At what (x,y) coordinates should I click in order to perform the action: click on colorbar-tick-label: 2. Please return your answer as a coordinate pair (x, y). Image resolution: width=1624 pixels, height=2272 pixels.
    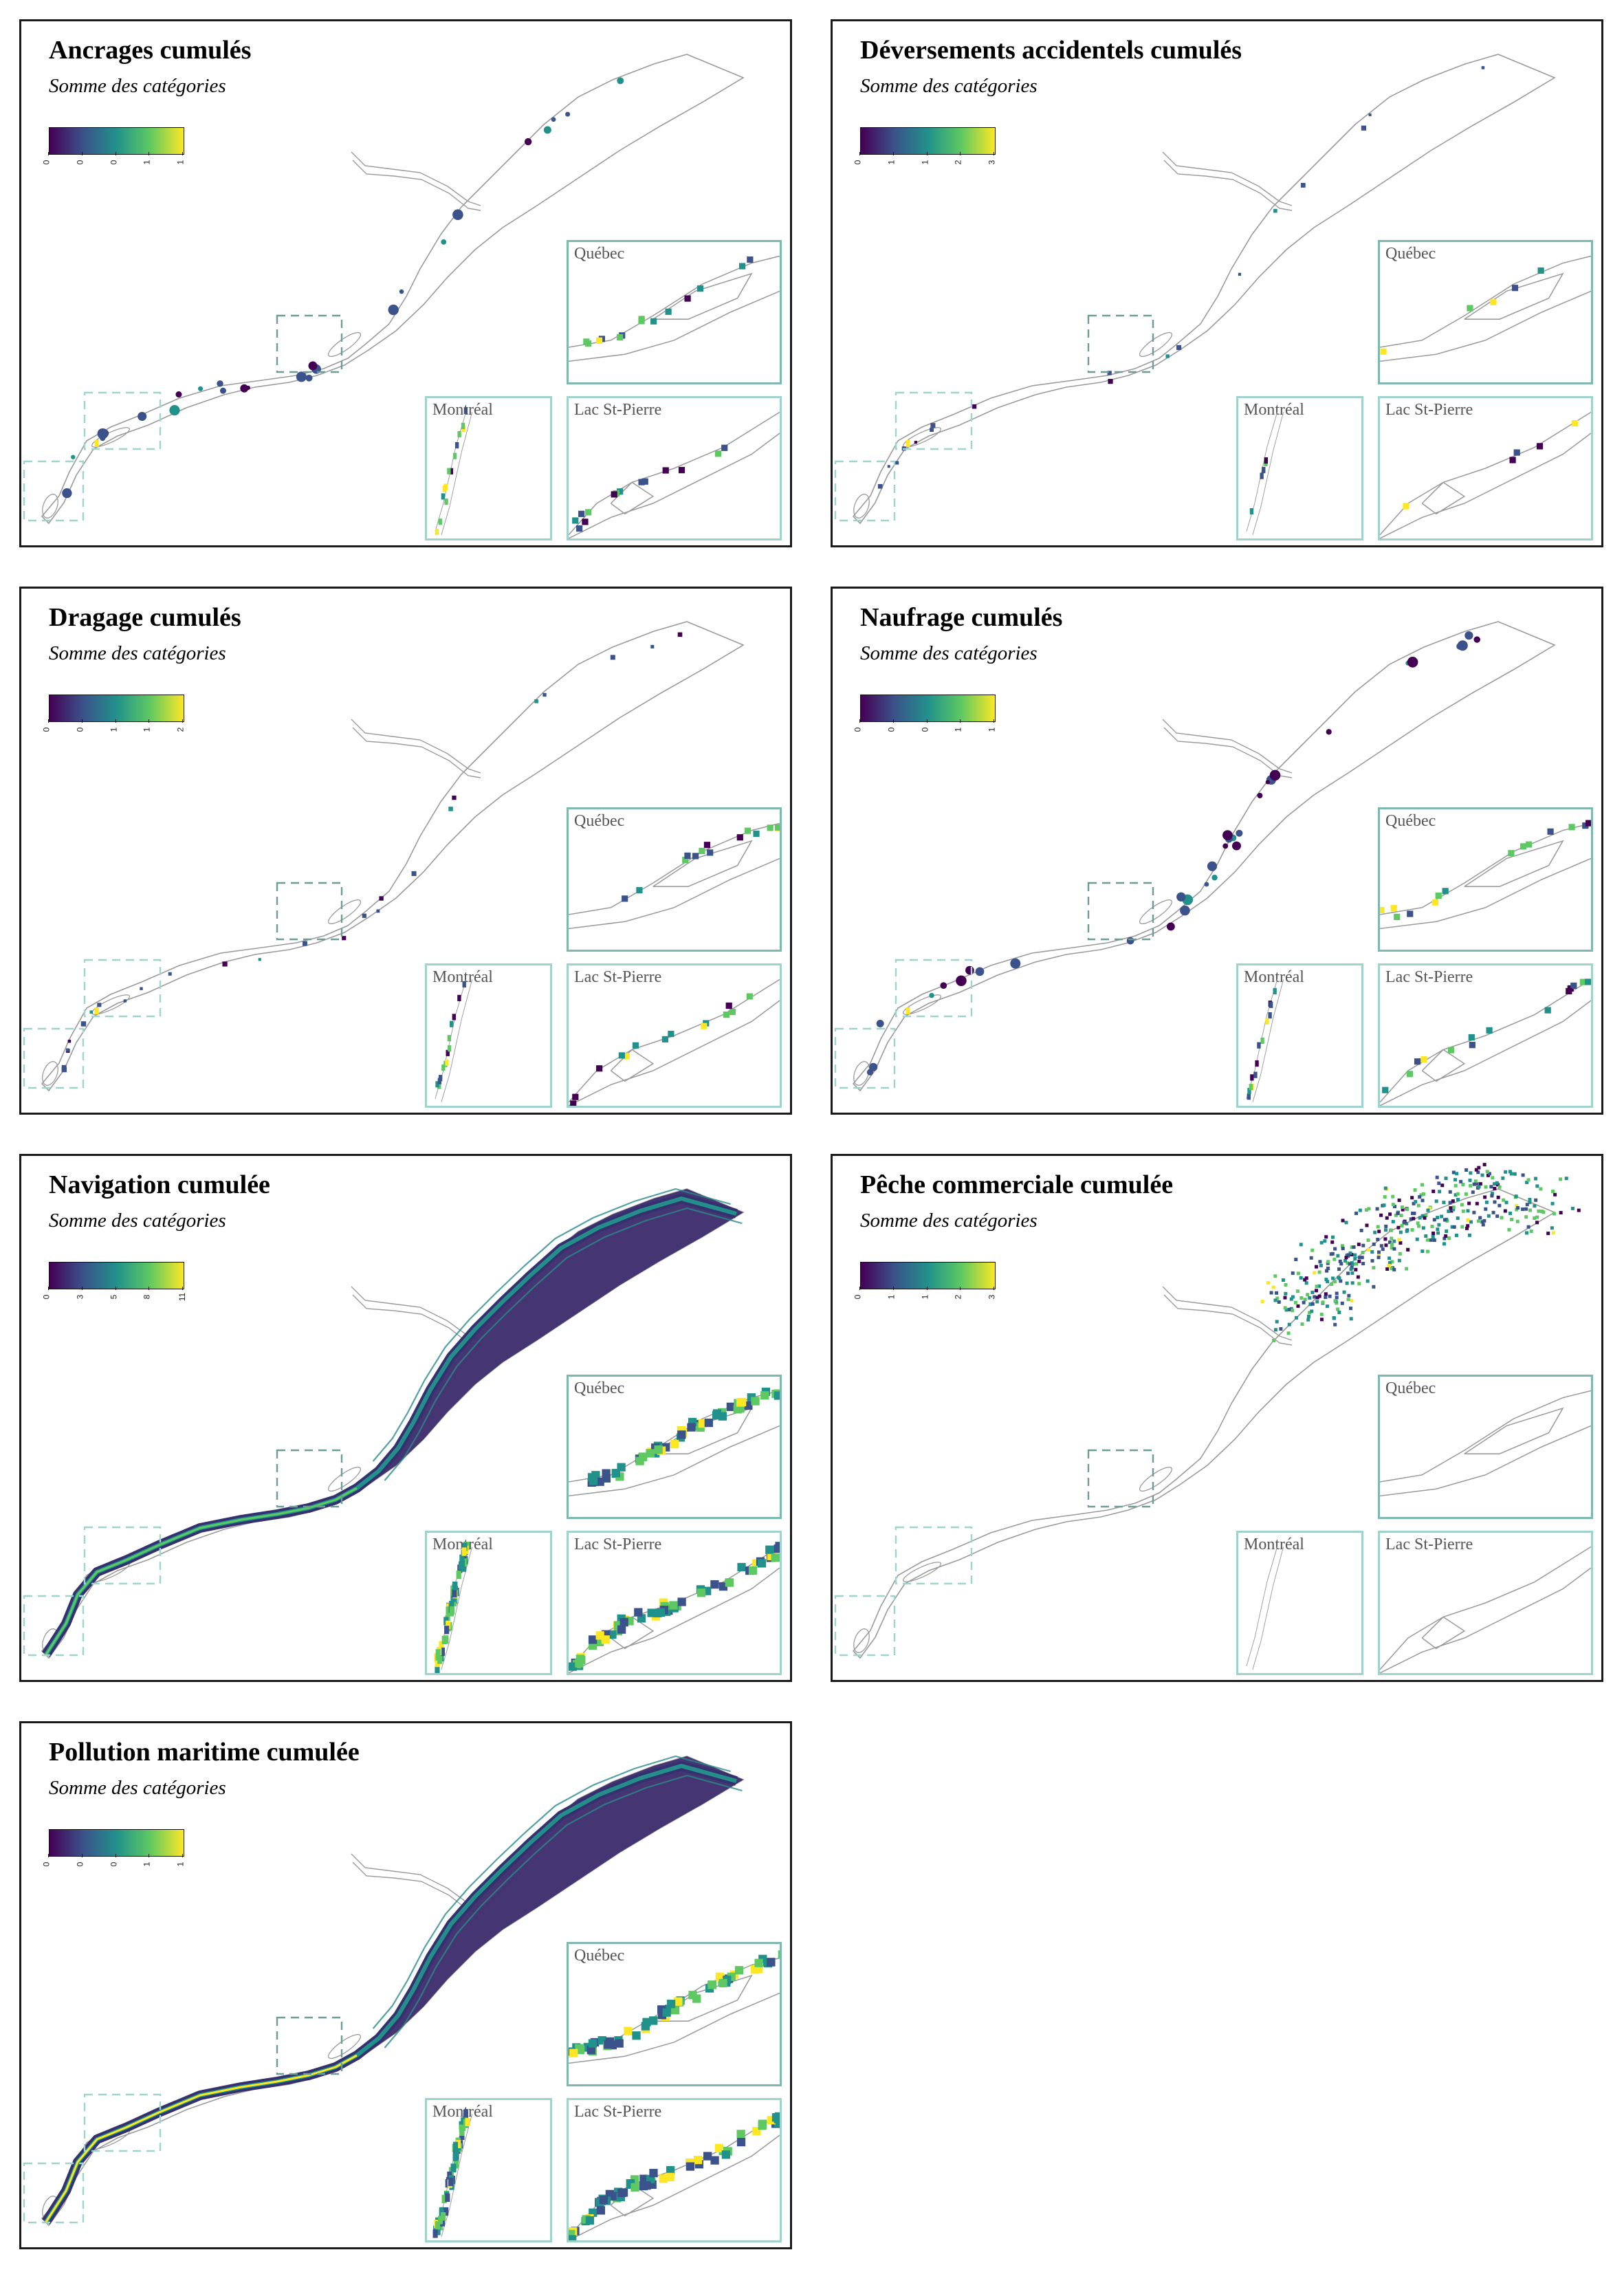
    Looking at the image, I should click on (181, 728).